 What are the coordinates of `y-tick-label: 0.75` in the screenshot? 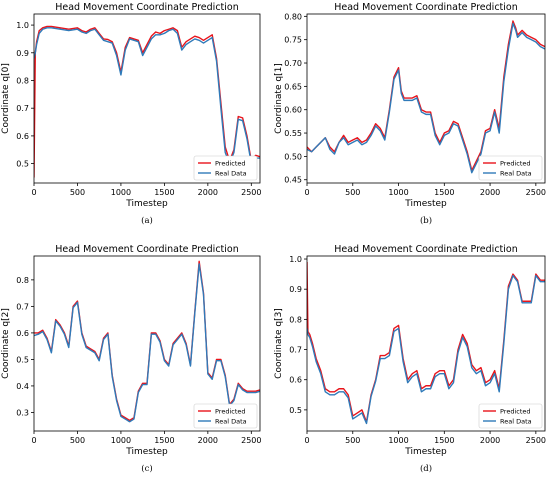 It's located at (293, 40).